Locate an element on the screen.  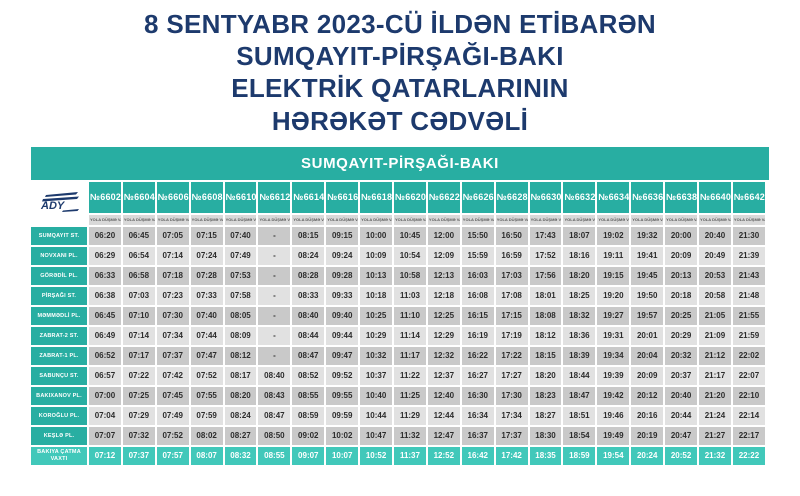
time-cell: 21:30 is located at coordinates (748, 235).